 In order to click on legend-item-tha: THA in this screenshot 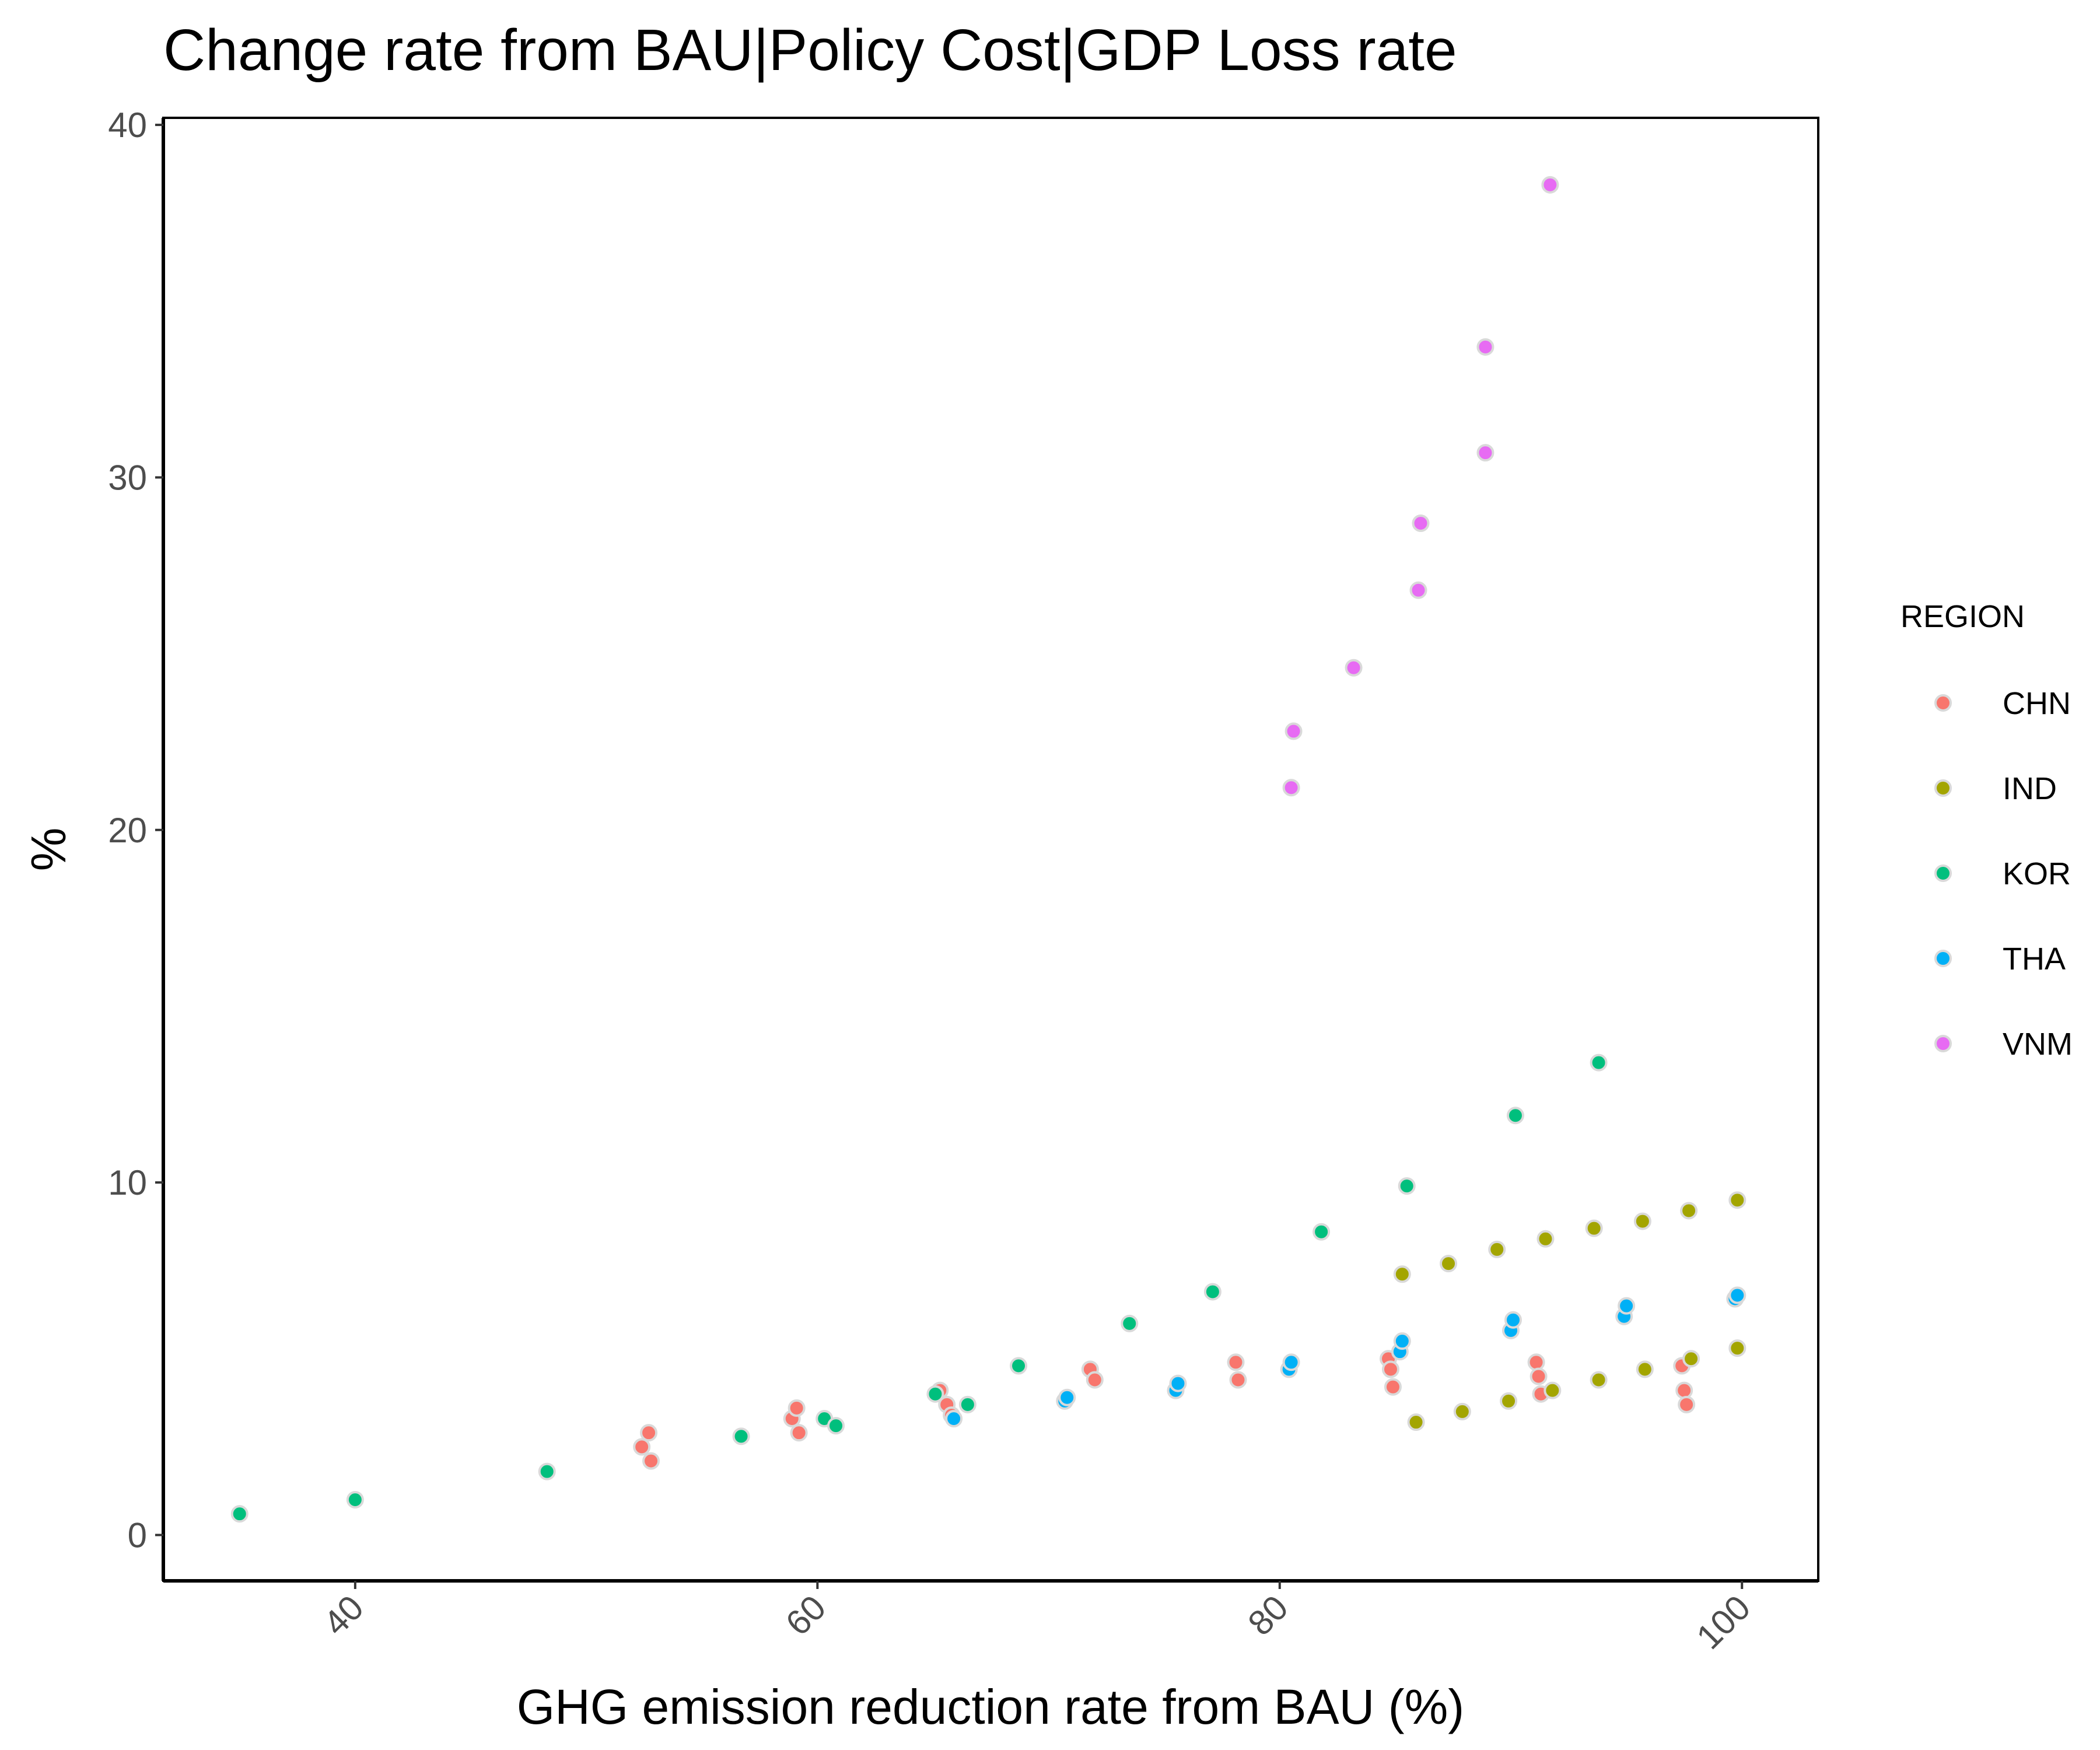, I will do `click(2000, 959)`.